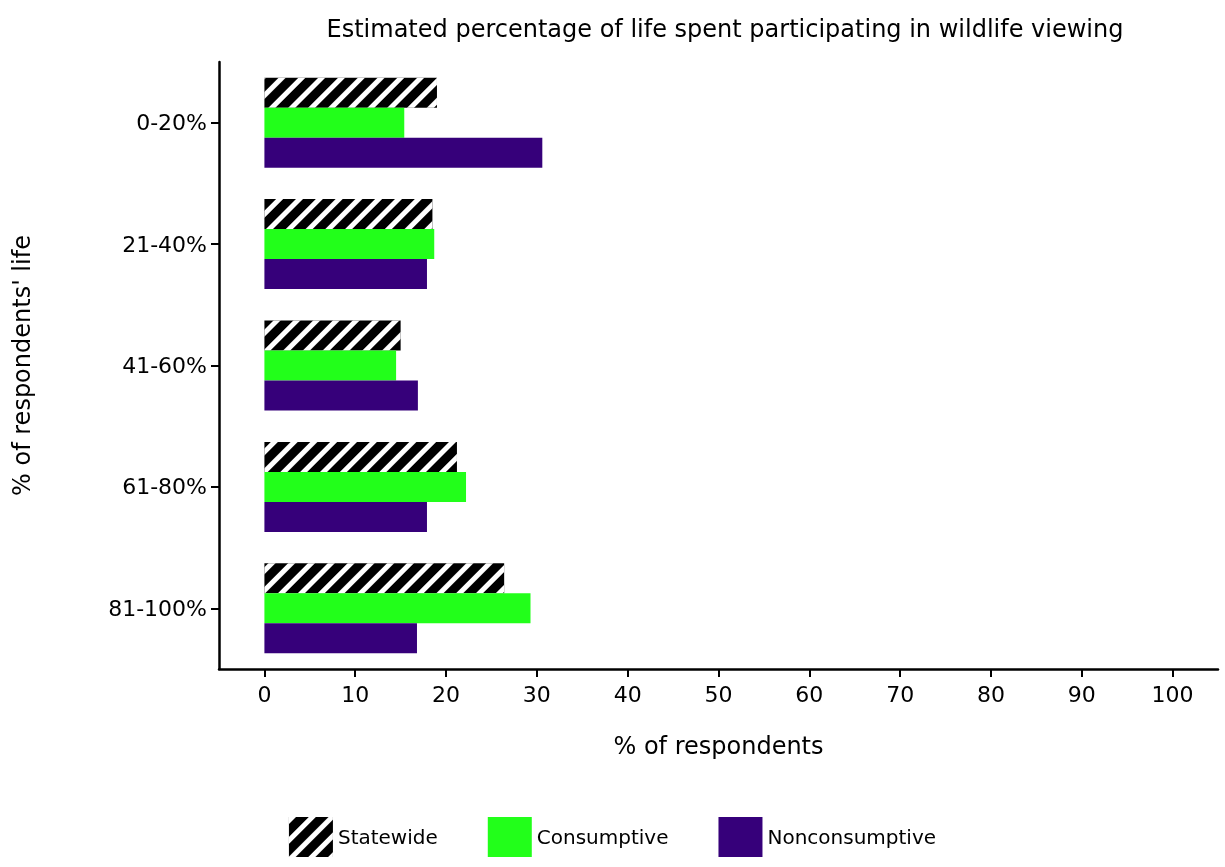 This screenshot has width=1225, height=867. What do you see at coordinates (164, 487) in the screenshot?
I see `y-tick-label: 61-80%` at bounding box center [164, 487].